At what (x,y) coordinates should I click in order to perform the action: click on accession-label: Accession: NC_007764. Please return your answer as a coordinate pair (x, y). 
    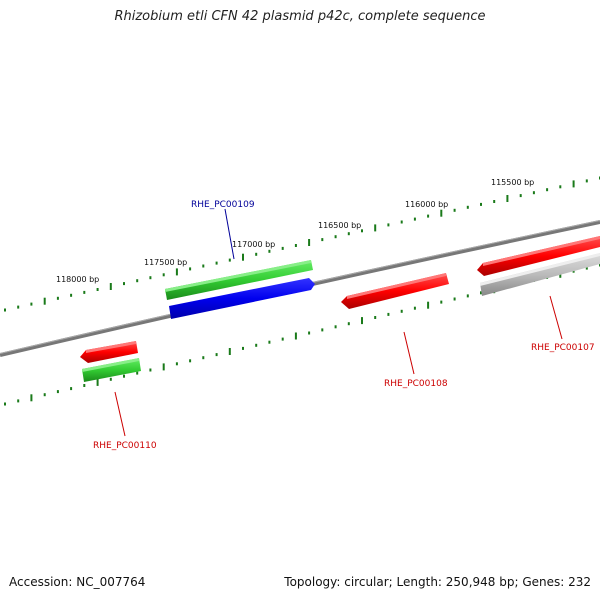
    Looking at the image, I should click on (77, 582).